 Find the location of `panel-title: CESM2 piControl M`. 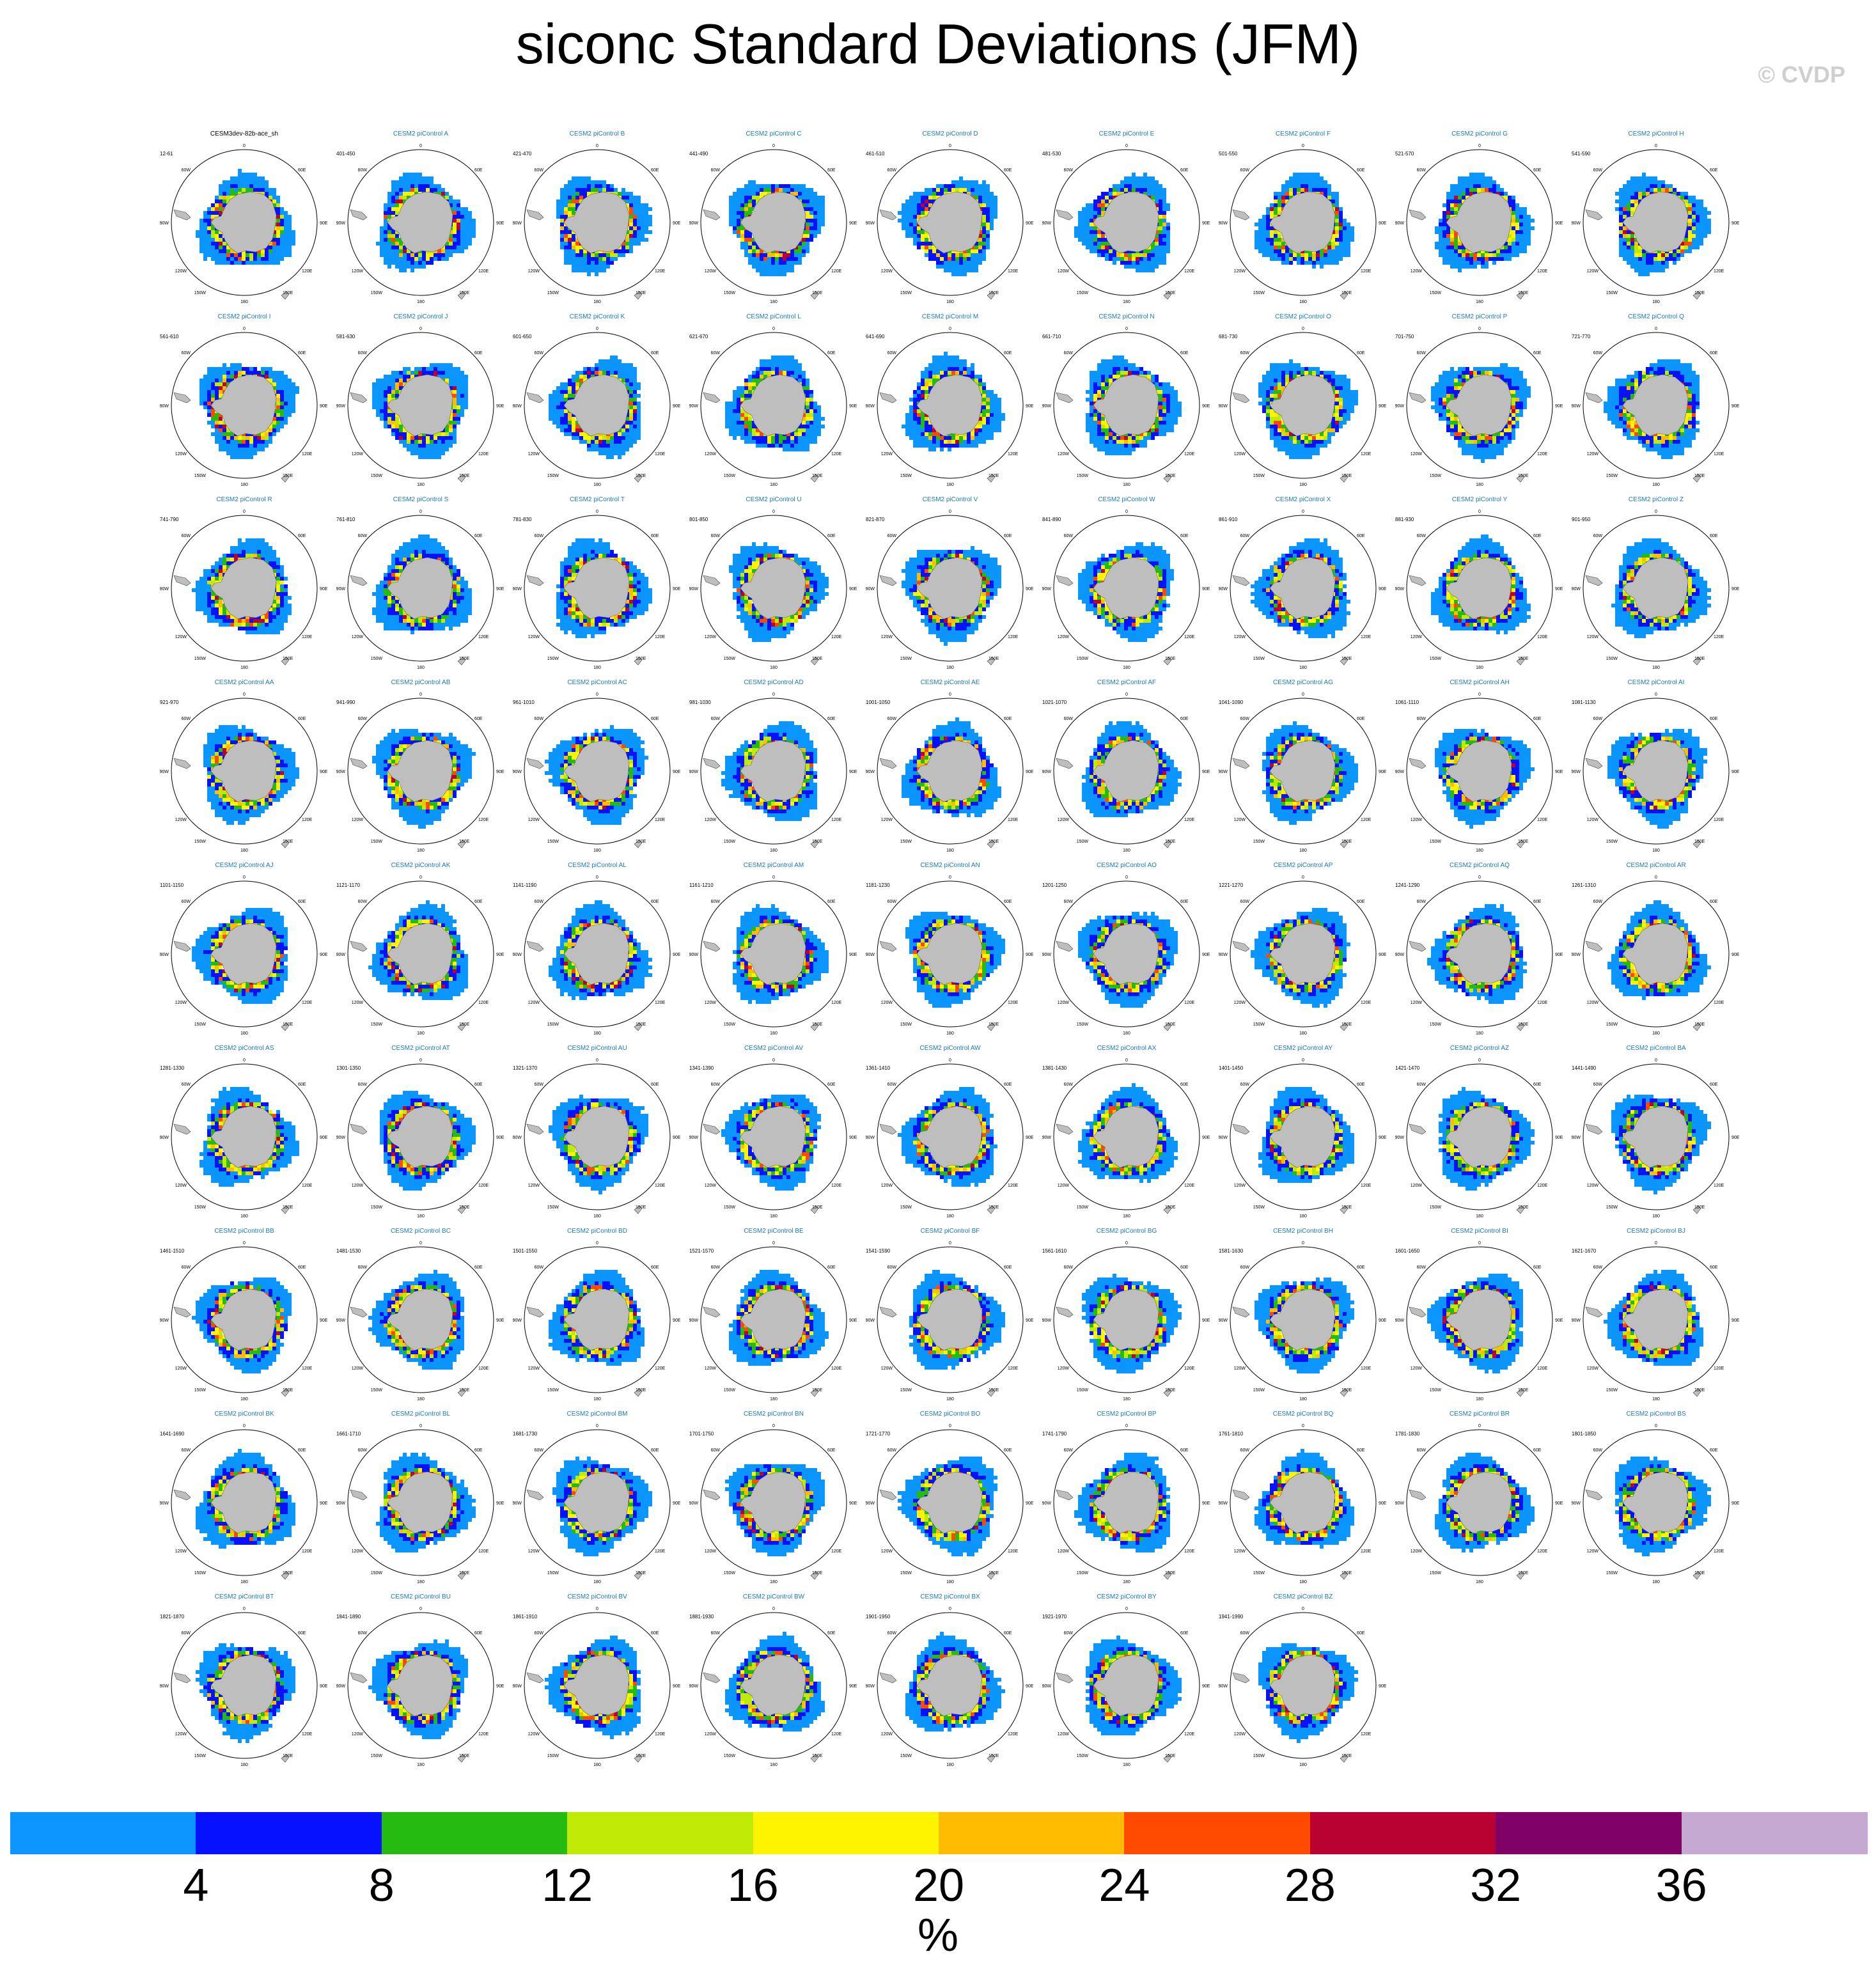

panel-title: CESM2 piControl M is located at coordinates (950, 316).